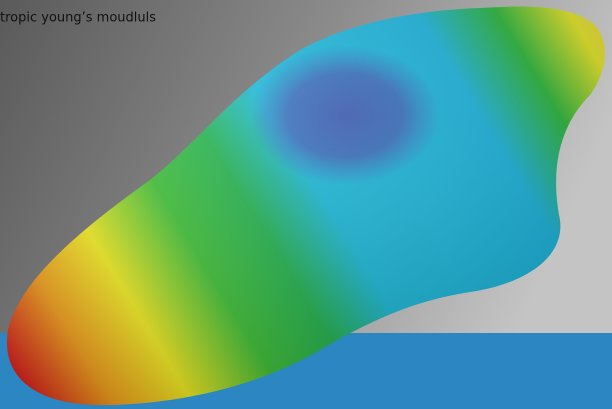 The width and height of the screenshot is (612, 409). Describe the element at coordinates (78, 18) in the screenshot. I see `caption: tropic young’s moudluls` at that location.